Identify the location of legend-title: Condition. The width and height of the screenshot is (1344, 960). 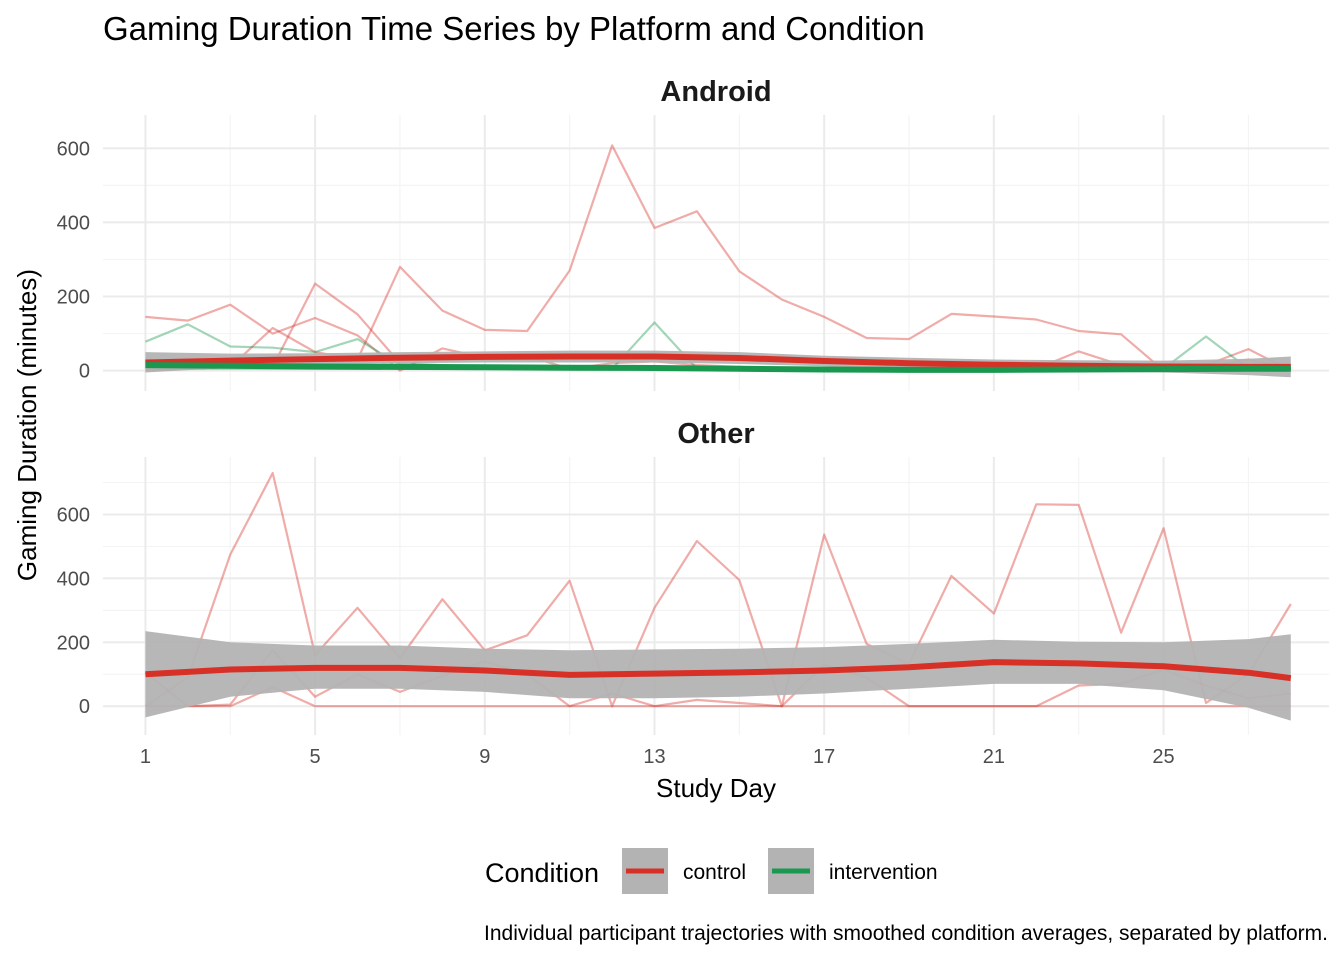
(542, 873).